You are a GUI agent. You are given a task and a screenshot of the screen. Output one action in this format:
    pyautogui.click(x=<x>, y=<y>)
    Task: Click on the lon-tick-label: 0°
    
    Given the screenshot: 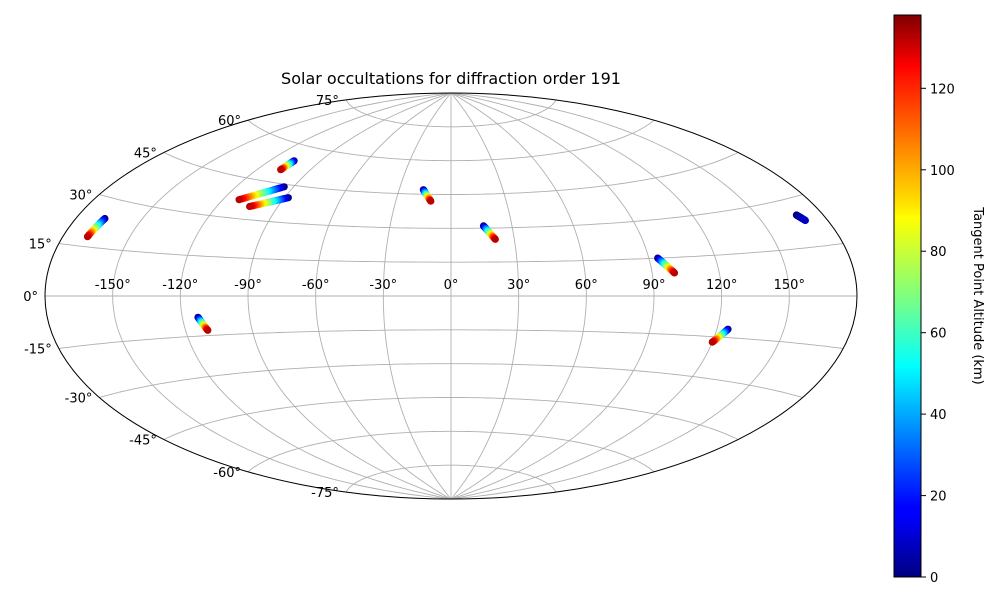 What is the action you would take?
    pyautogui.click(x=451, y=285)
    